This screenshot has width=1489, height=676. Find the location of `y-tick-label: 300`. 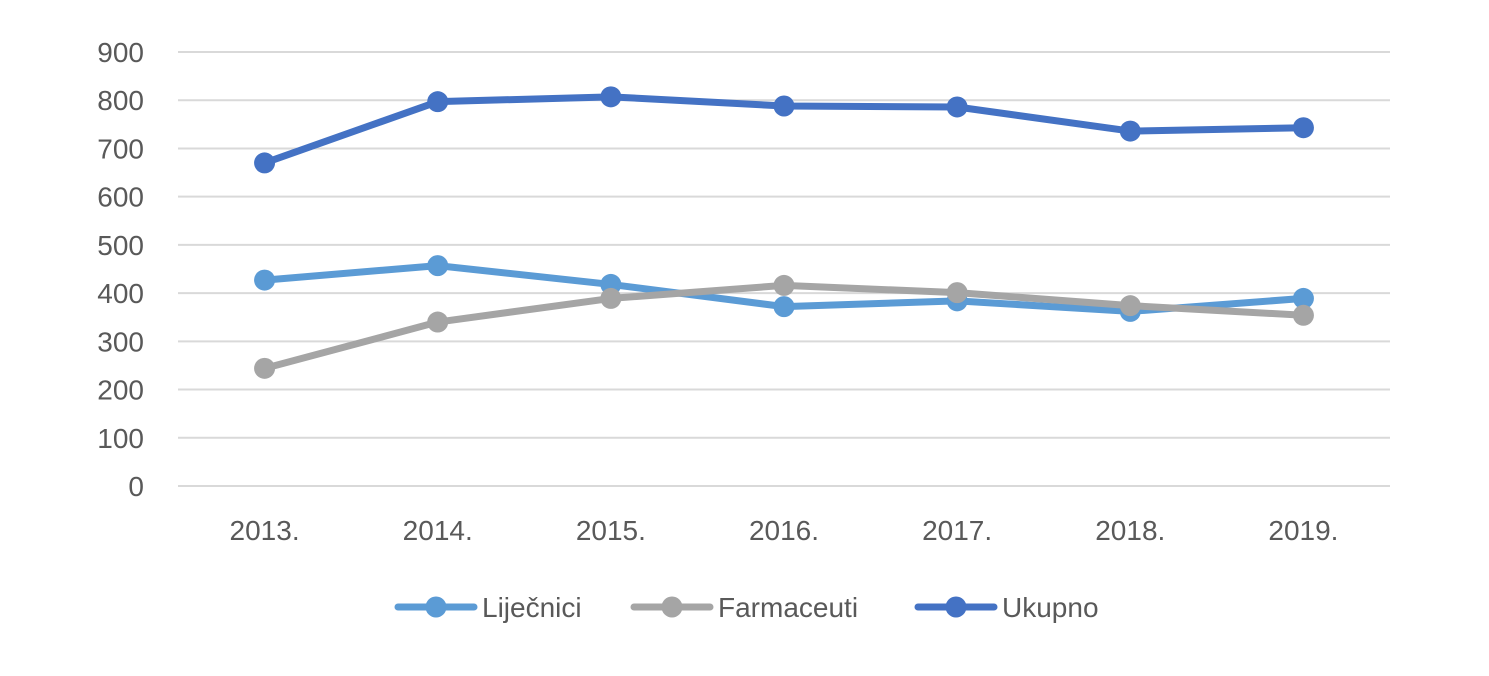

y-tick-label: 300 is located at coordinates (120, 341).